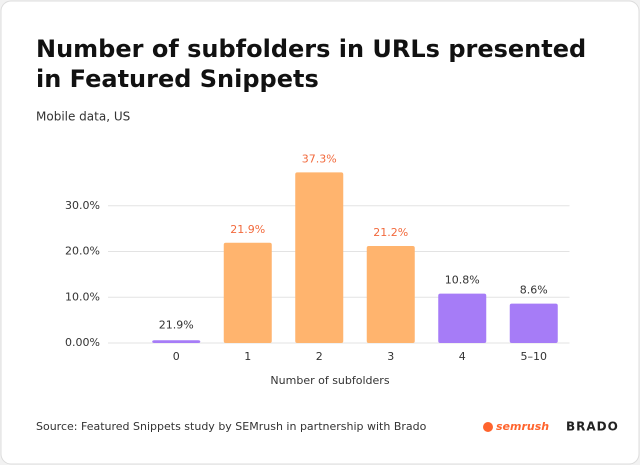 This screenshot has height=465, width=640. Describe the element at coordinates (522, 426) in the screenshot. I see `logo-text: semrush` at that location.